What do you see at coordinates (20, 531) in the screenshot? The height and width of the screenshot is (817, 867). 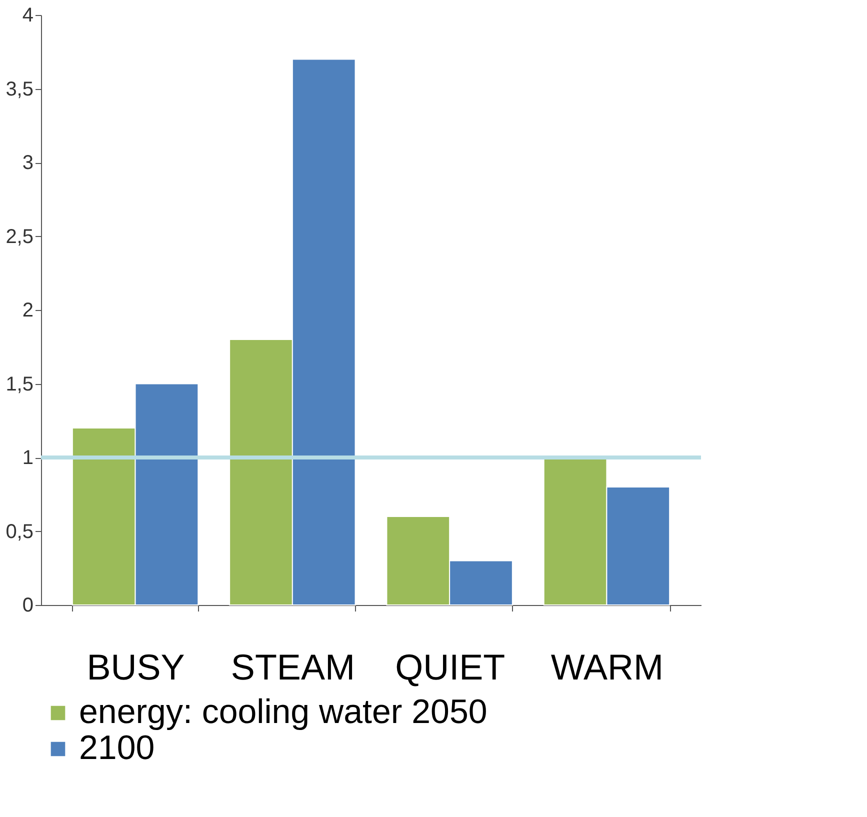 I see `y-tick-label: 0,5` at bounding box center [20, 531].